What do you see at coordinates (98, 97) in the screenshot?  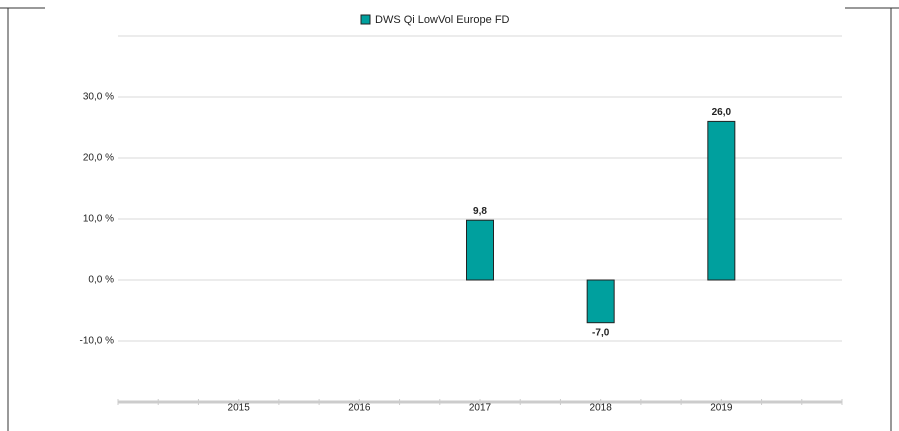 I see `y-tick-label: 30,0 %` at bounding box center [98, 97].